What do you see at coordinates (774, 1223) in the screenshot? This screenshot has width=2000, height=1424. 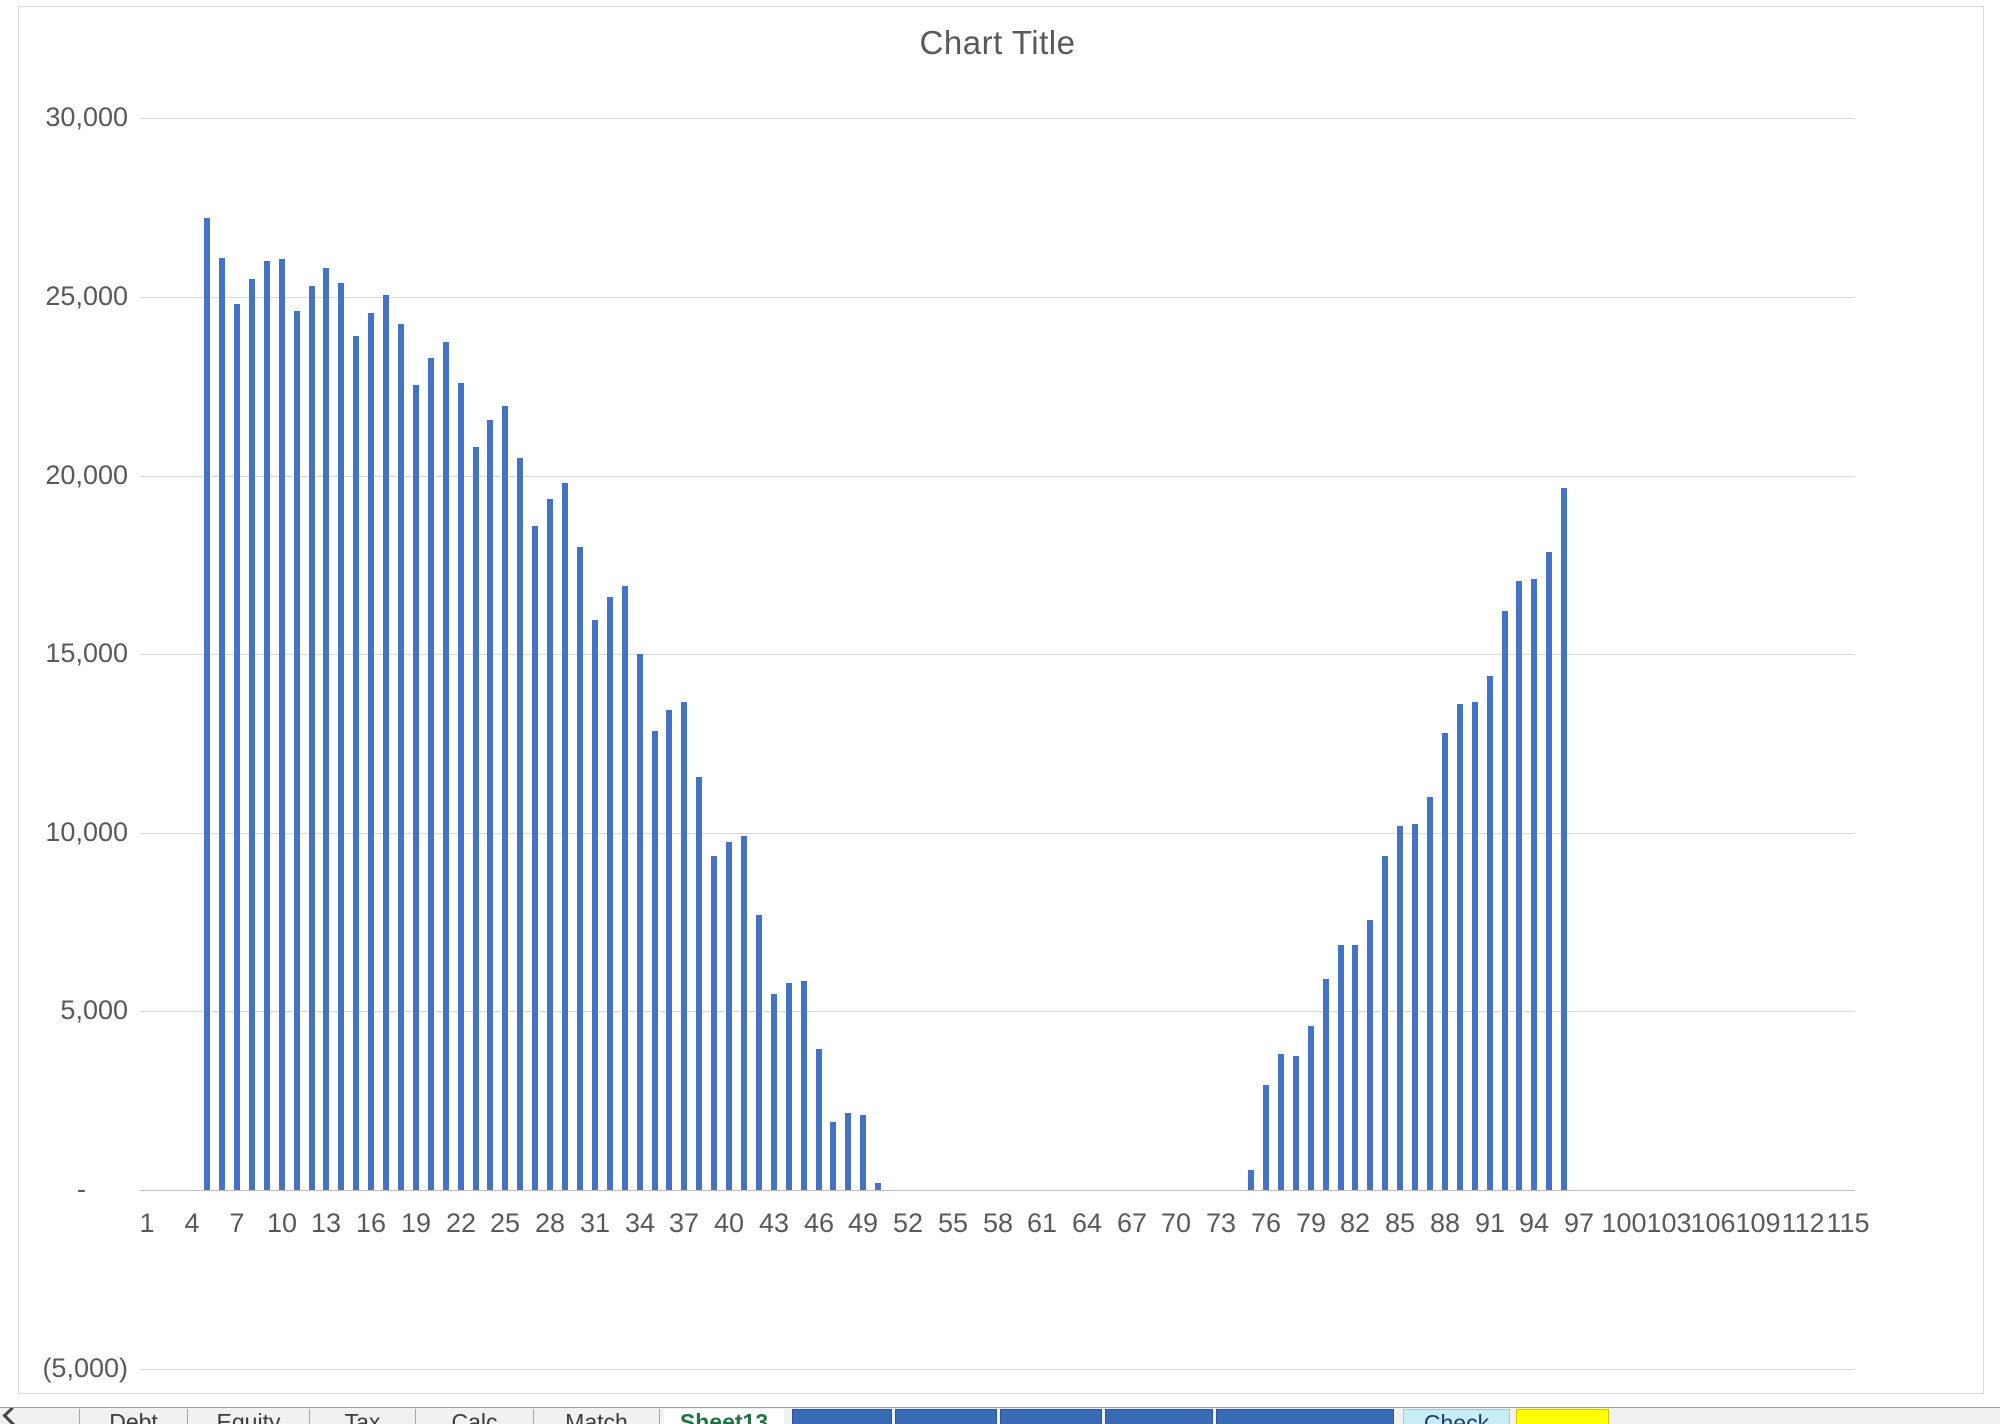 I see `x-axis-label: 43` at bounding box center [774, 1223].